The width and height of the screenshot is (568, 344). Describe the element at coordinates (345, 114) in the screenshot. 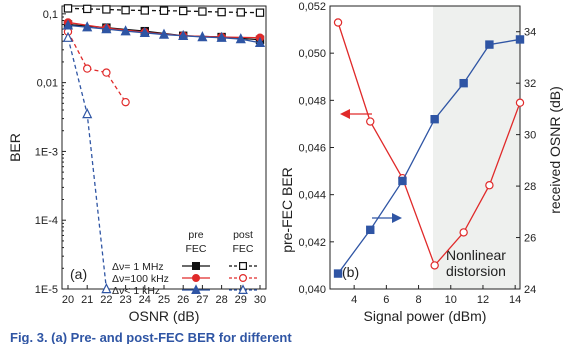

I see `arrow-left-red-head` at that location.